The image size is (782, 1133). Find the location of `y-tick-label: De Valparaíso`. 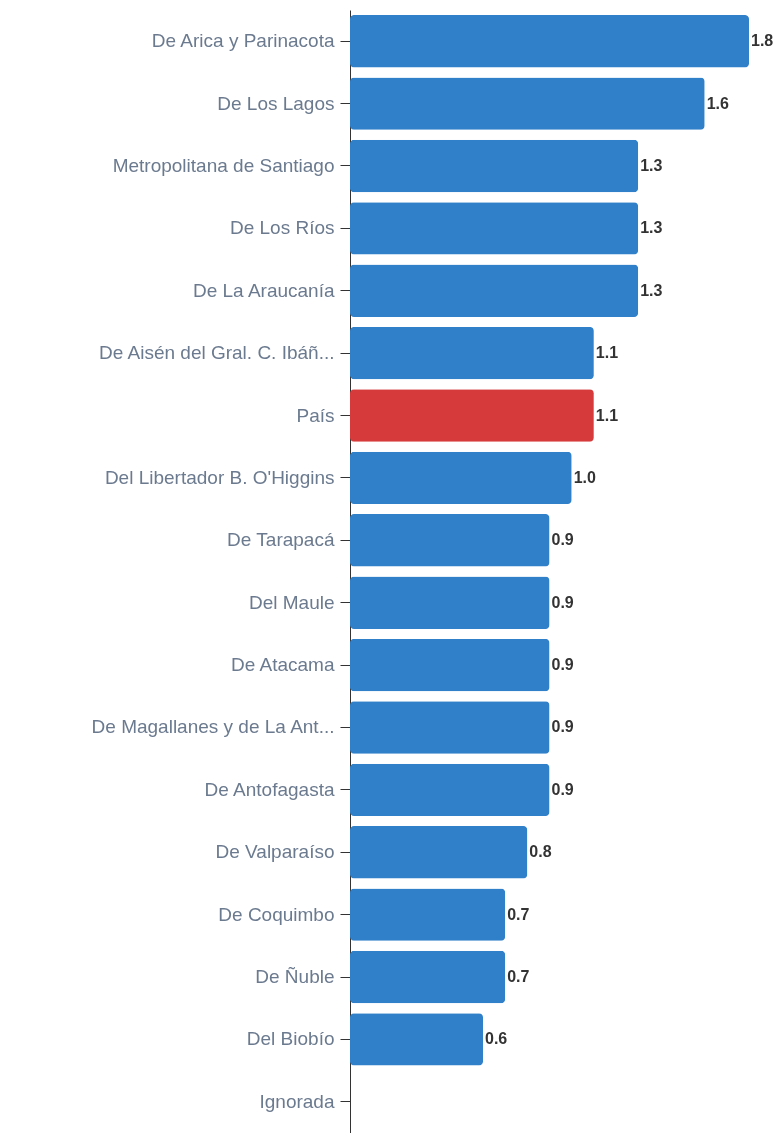

y-tick-label: De Valparaíso is located at coordinates (275, 852).